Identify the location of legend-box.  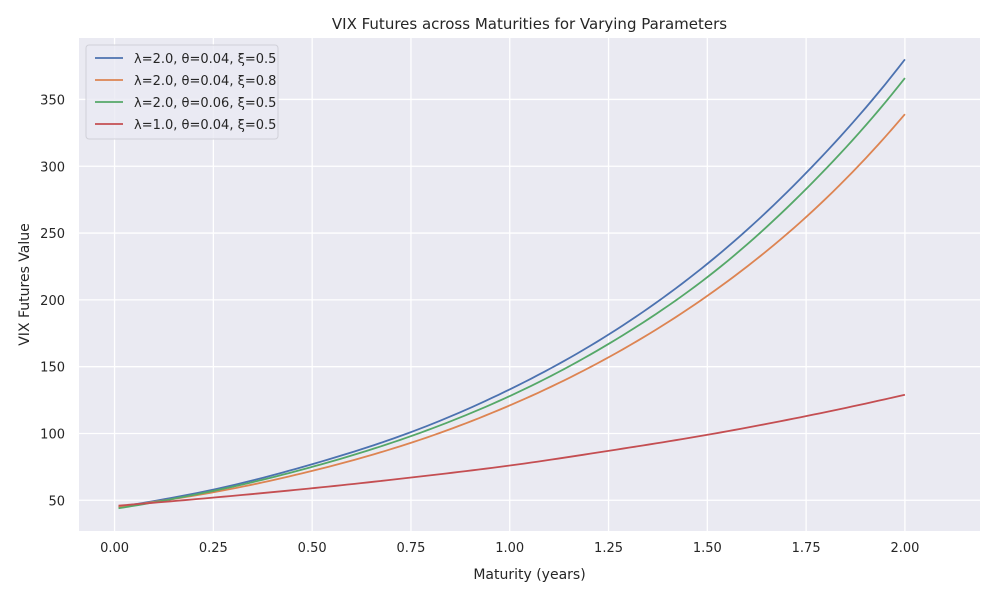
(182, 92).